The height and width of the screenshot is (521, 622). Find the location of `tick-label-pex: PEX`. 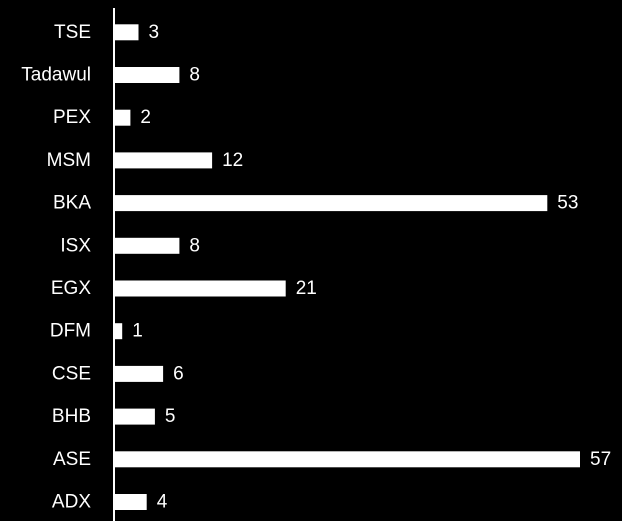

tick-label-pex: PEX is located at coordinates (72, 117).